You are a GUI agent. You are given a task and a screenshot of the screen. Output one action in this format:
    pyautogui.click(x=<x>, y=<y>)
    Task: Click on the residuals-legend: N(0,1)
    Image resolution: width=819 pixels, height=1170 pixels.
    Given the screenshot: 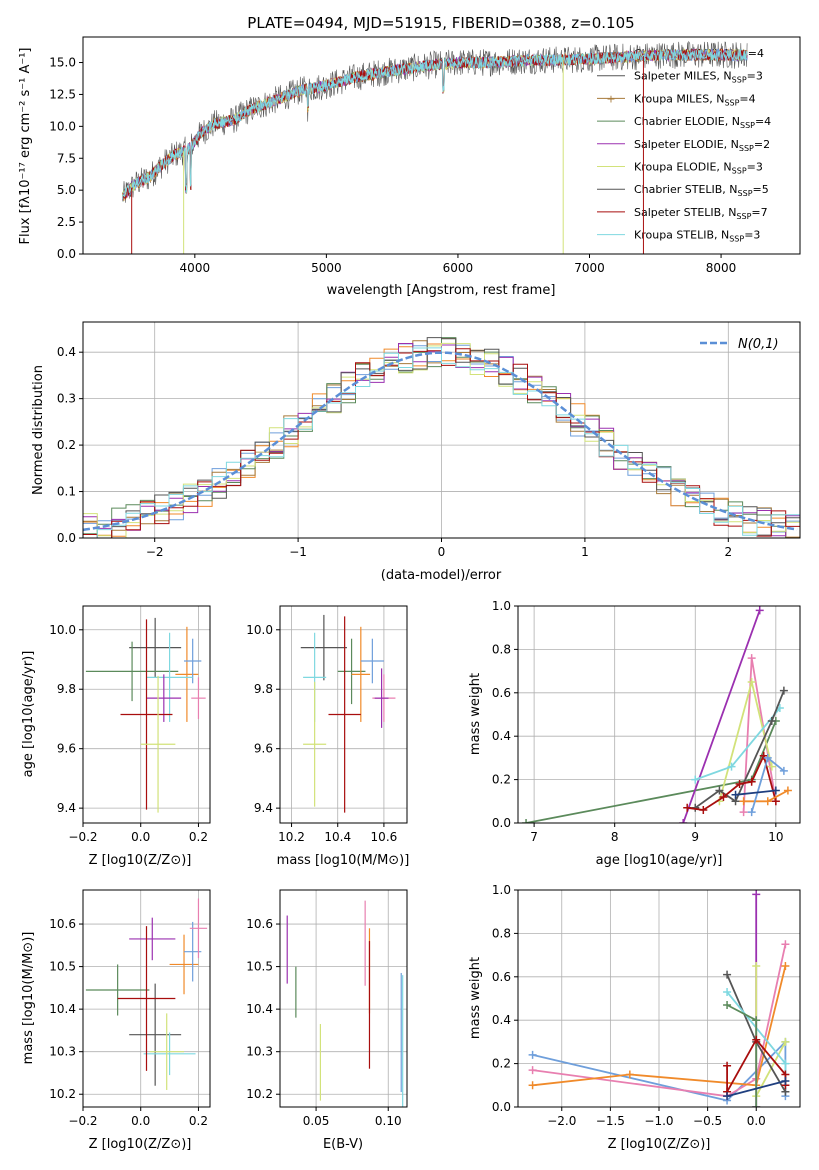 What is the action you would take?
    pyautogui.click(x=739, y=344)
    